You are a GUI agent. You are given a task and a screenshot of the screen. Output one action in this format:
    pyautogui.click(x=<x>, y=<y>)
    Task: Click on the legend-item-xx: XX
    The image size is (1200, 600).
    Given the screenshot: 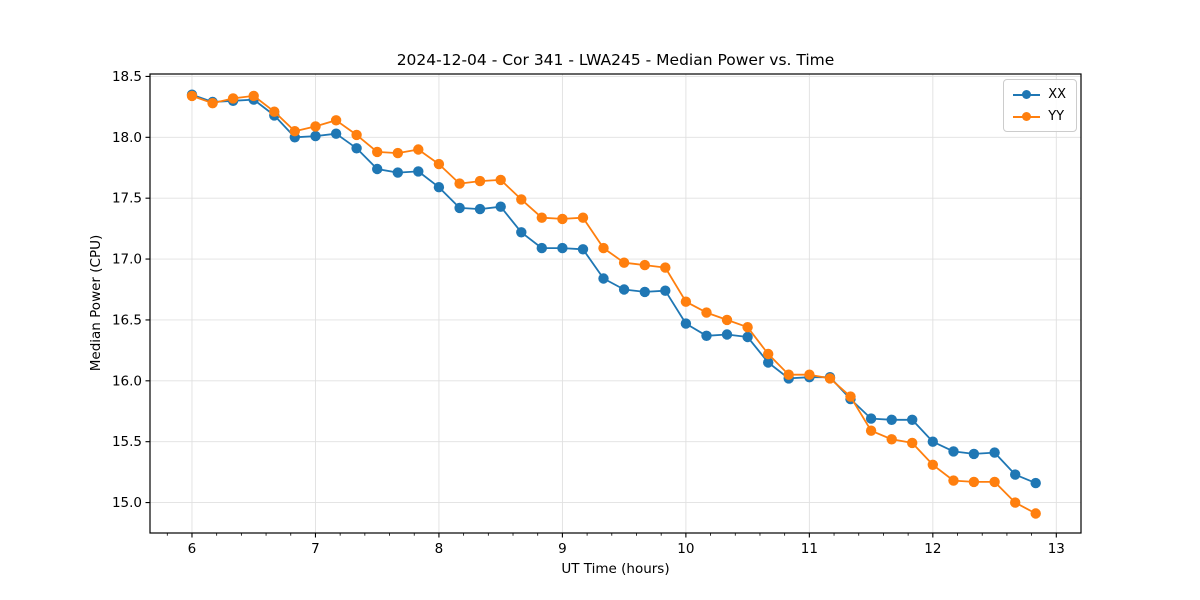 What is the action you would take?
    pyautogui.click(x=1039, y=94)
    